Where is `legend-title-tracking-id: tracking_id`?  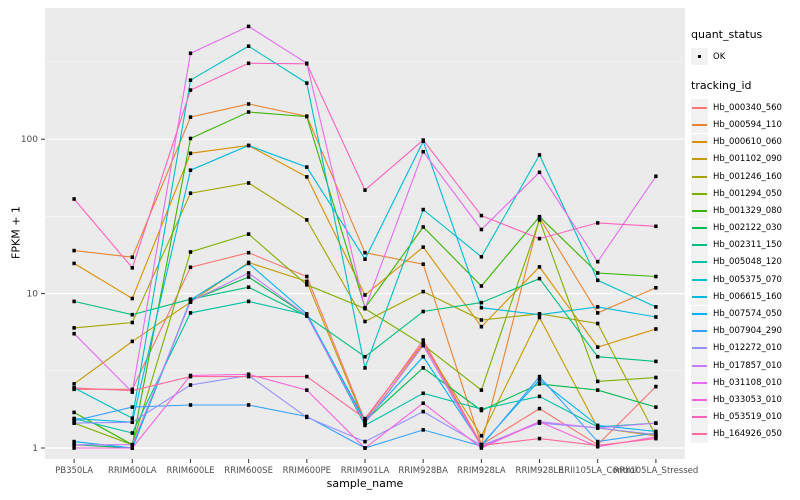 legend-title-tracking-id: tracking_id is located at coordinates (721, 86).